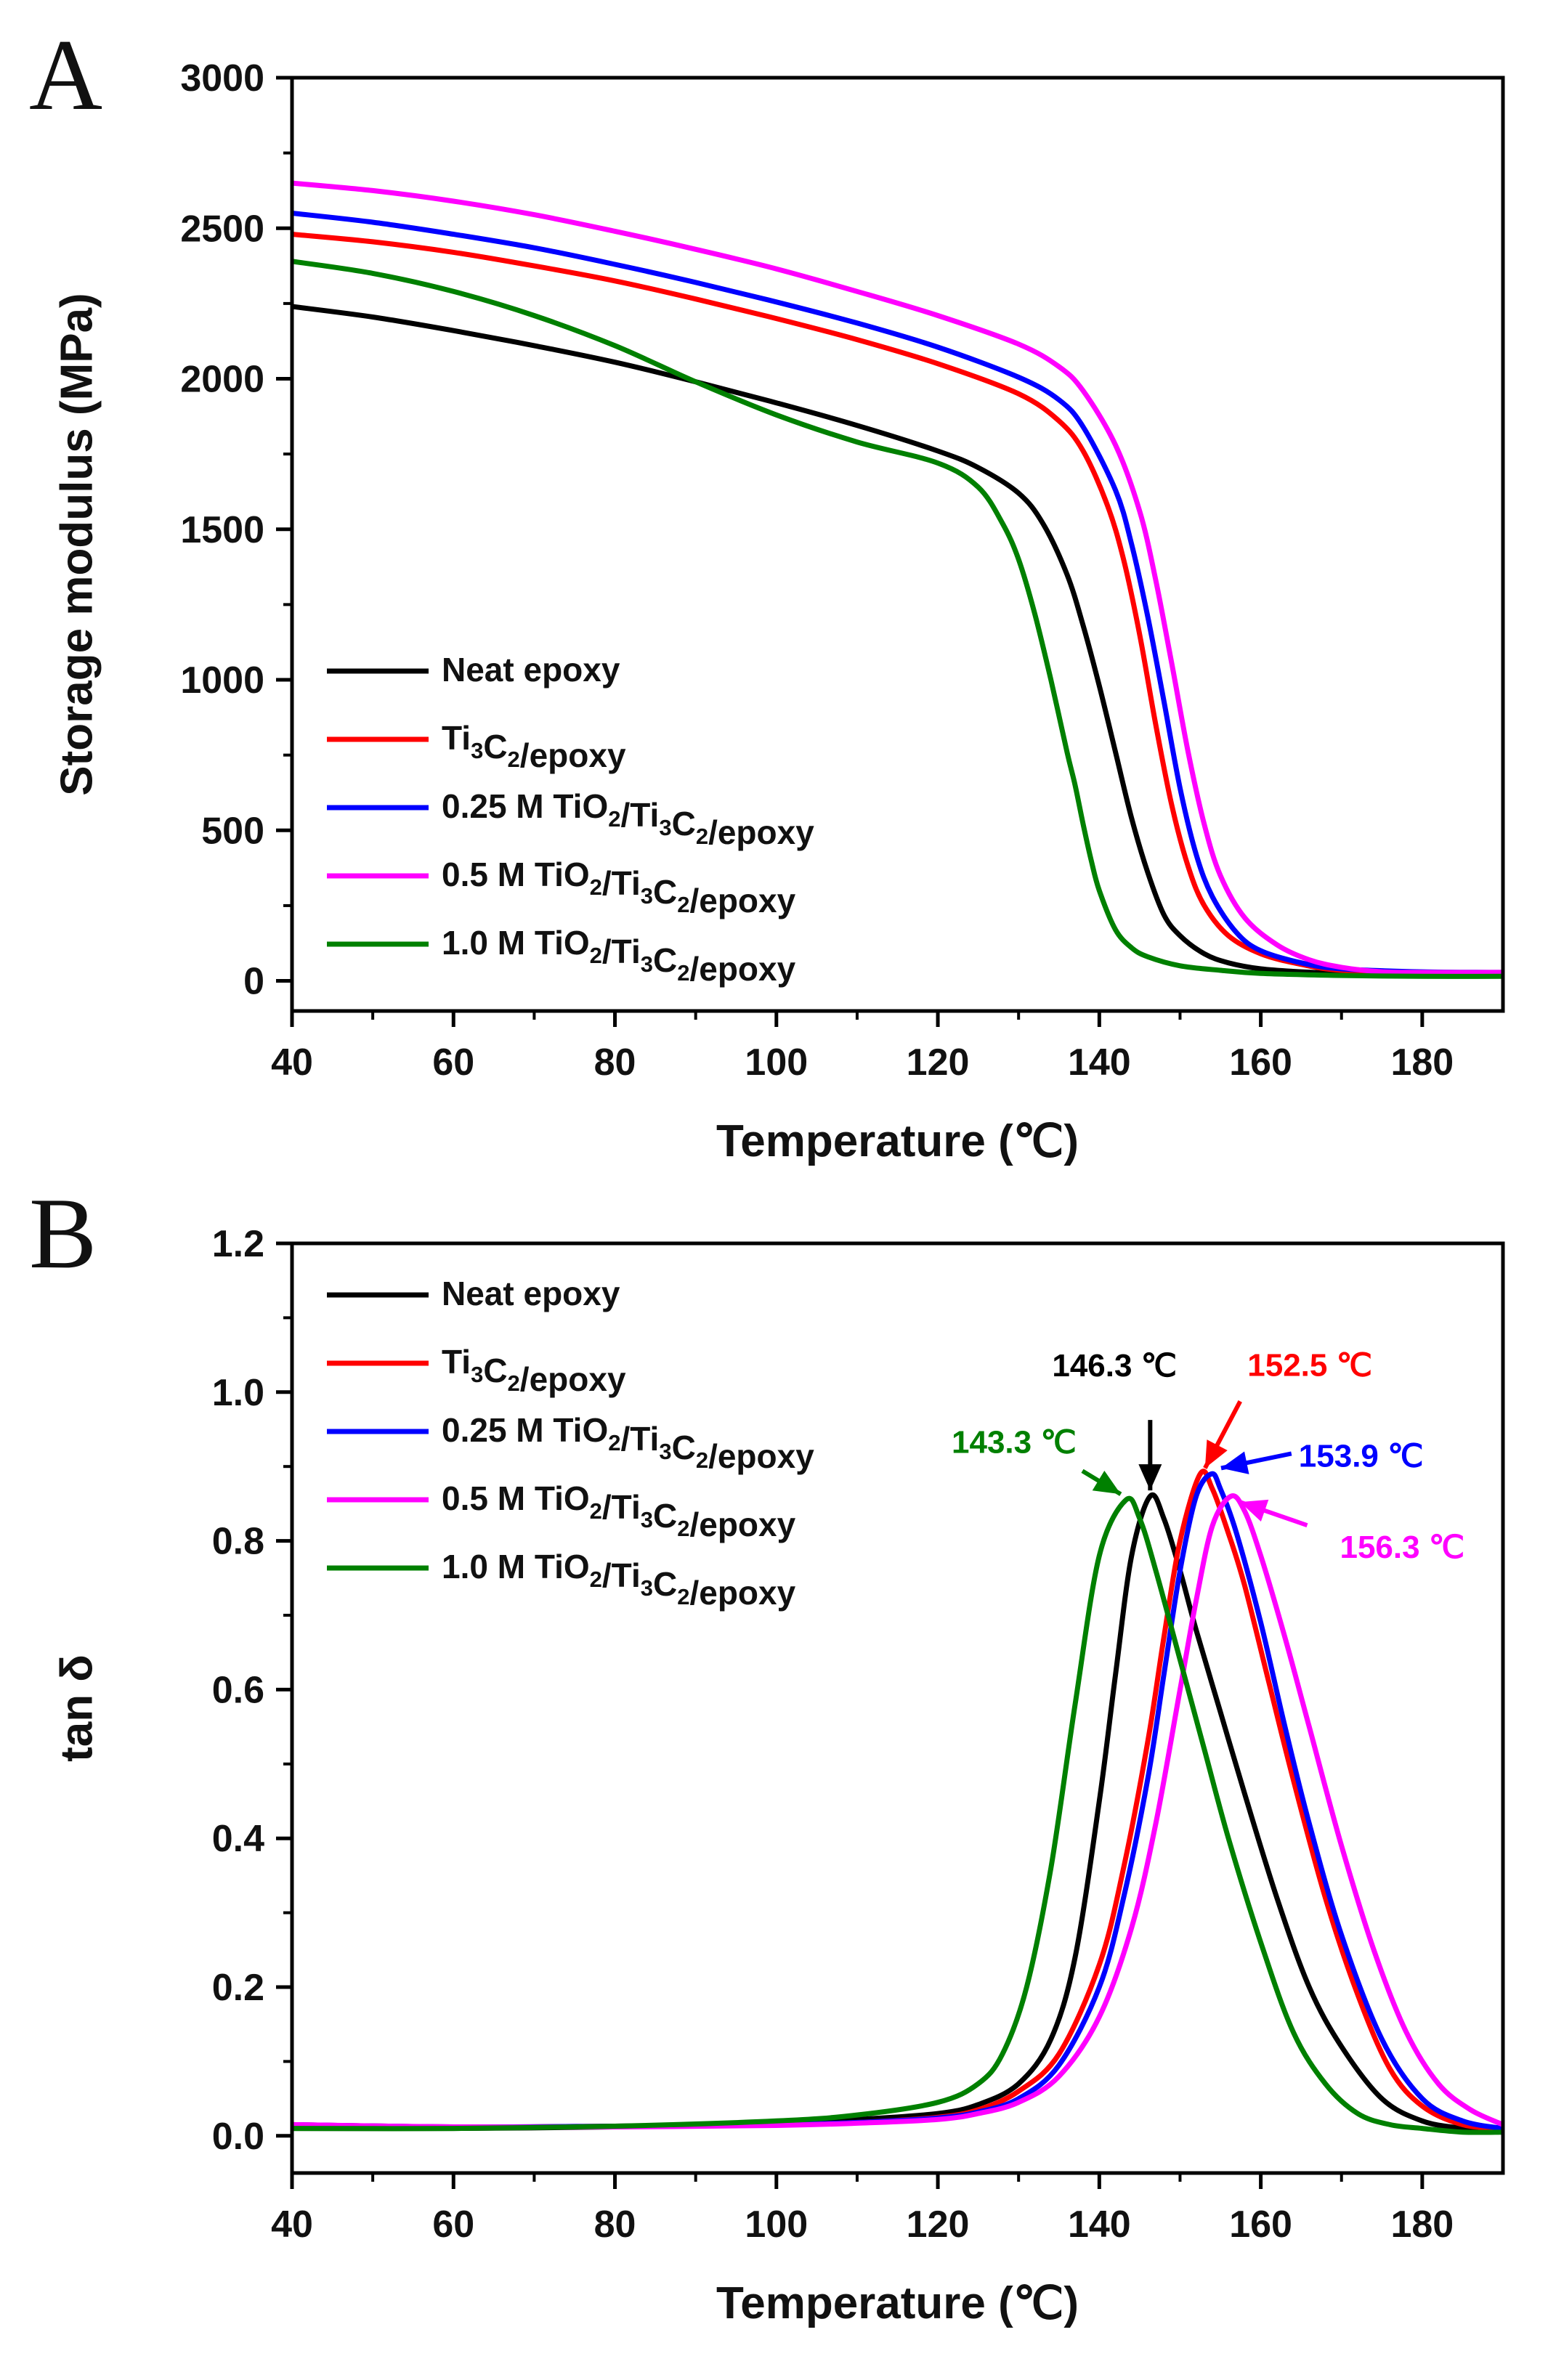 Image resolution: width=1548 pixels, height=2380 pixels. What do you see at coordinates (1361, 1456) in the screenshot?
I see `annotation-label-2: 153.9 ℃` at bounding box center [1361, 1456].